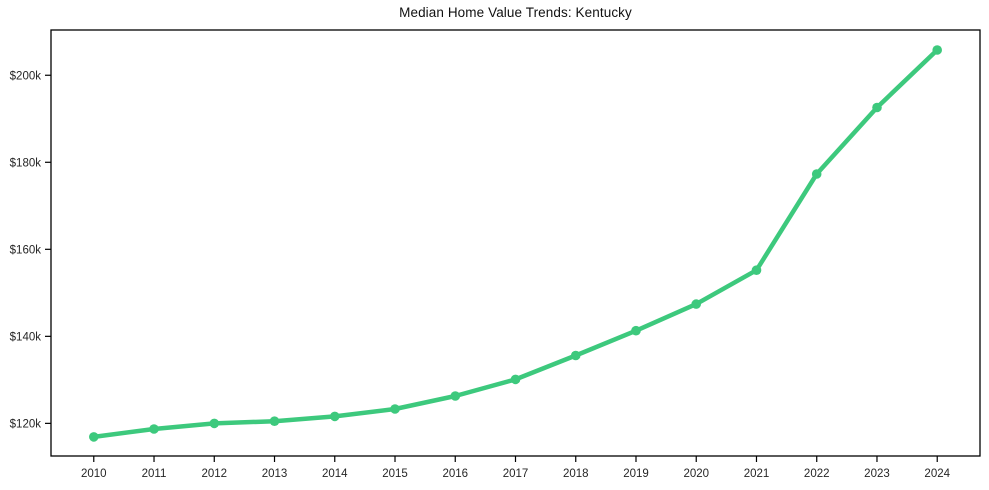 This screenshot has height=490, width=989. I want to click on x-tick-label: 2022, so click(817, 474).